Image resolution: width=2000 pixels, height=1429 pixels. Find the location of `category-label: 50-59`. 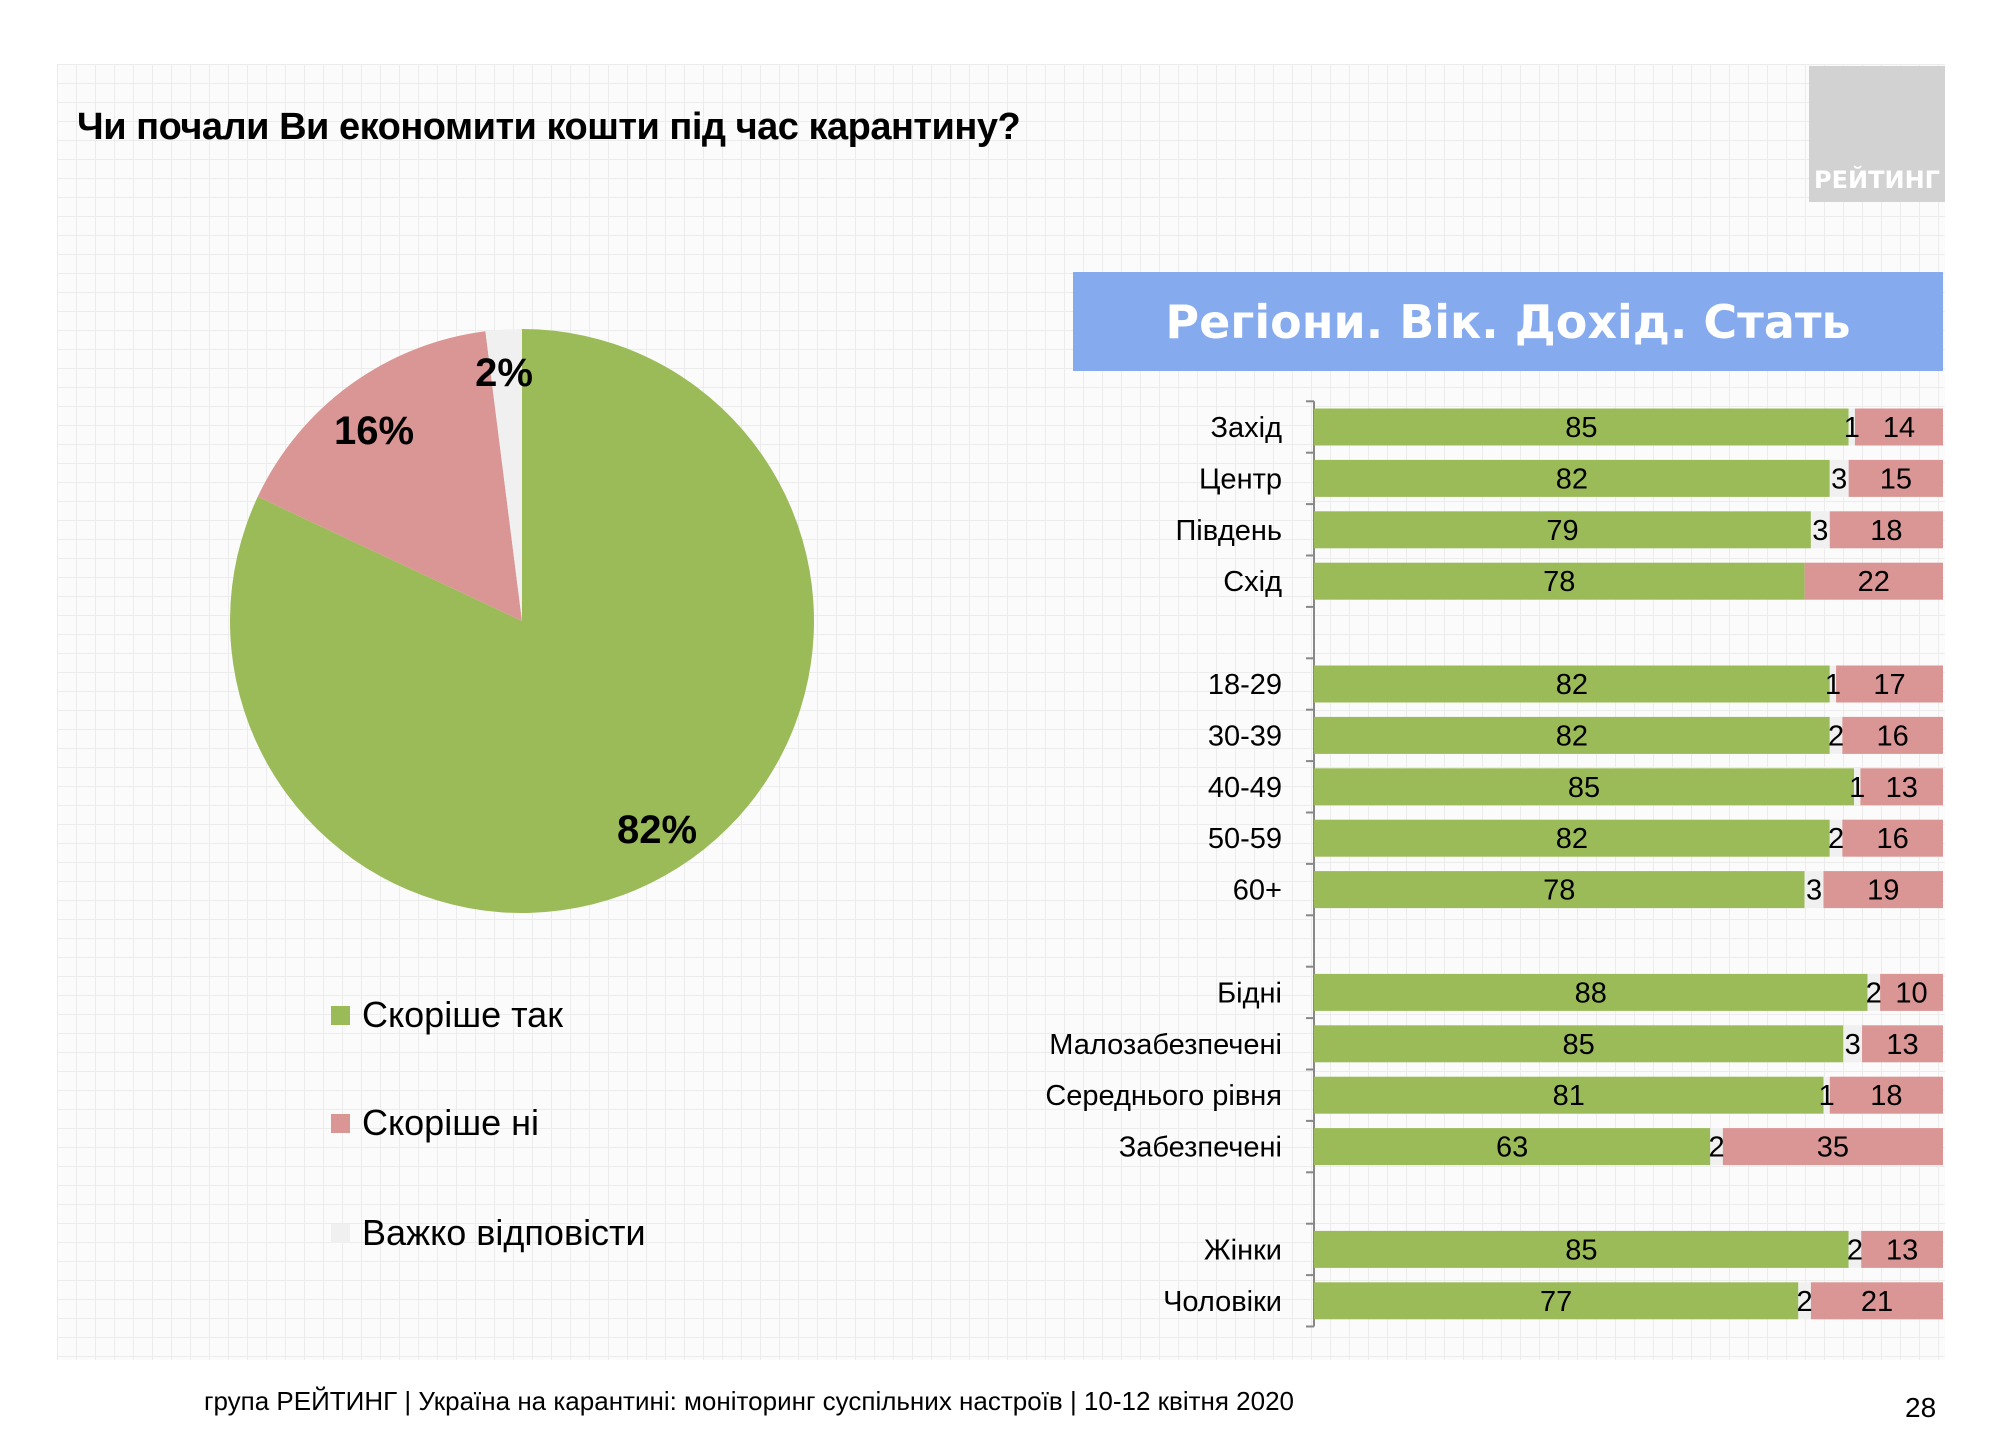

category-label: 50-59 is located at coordinates (1245, 839).